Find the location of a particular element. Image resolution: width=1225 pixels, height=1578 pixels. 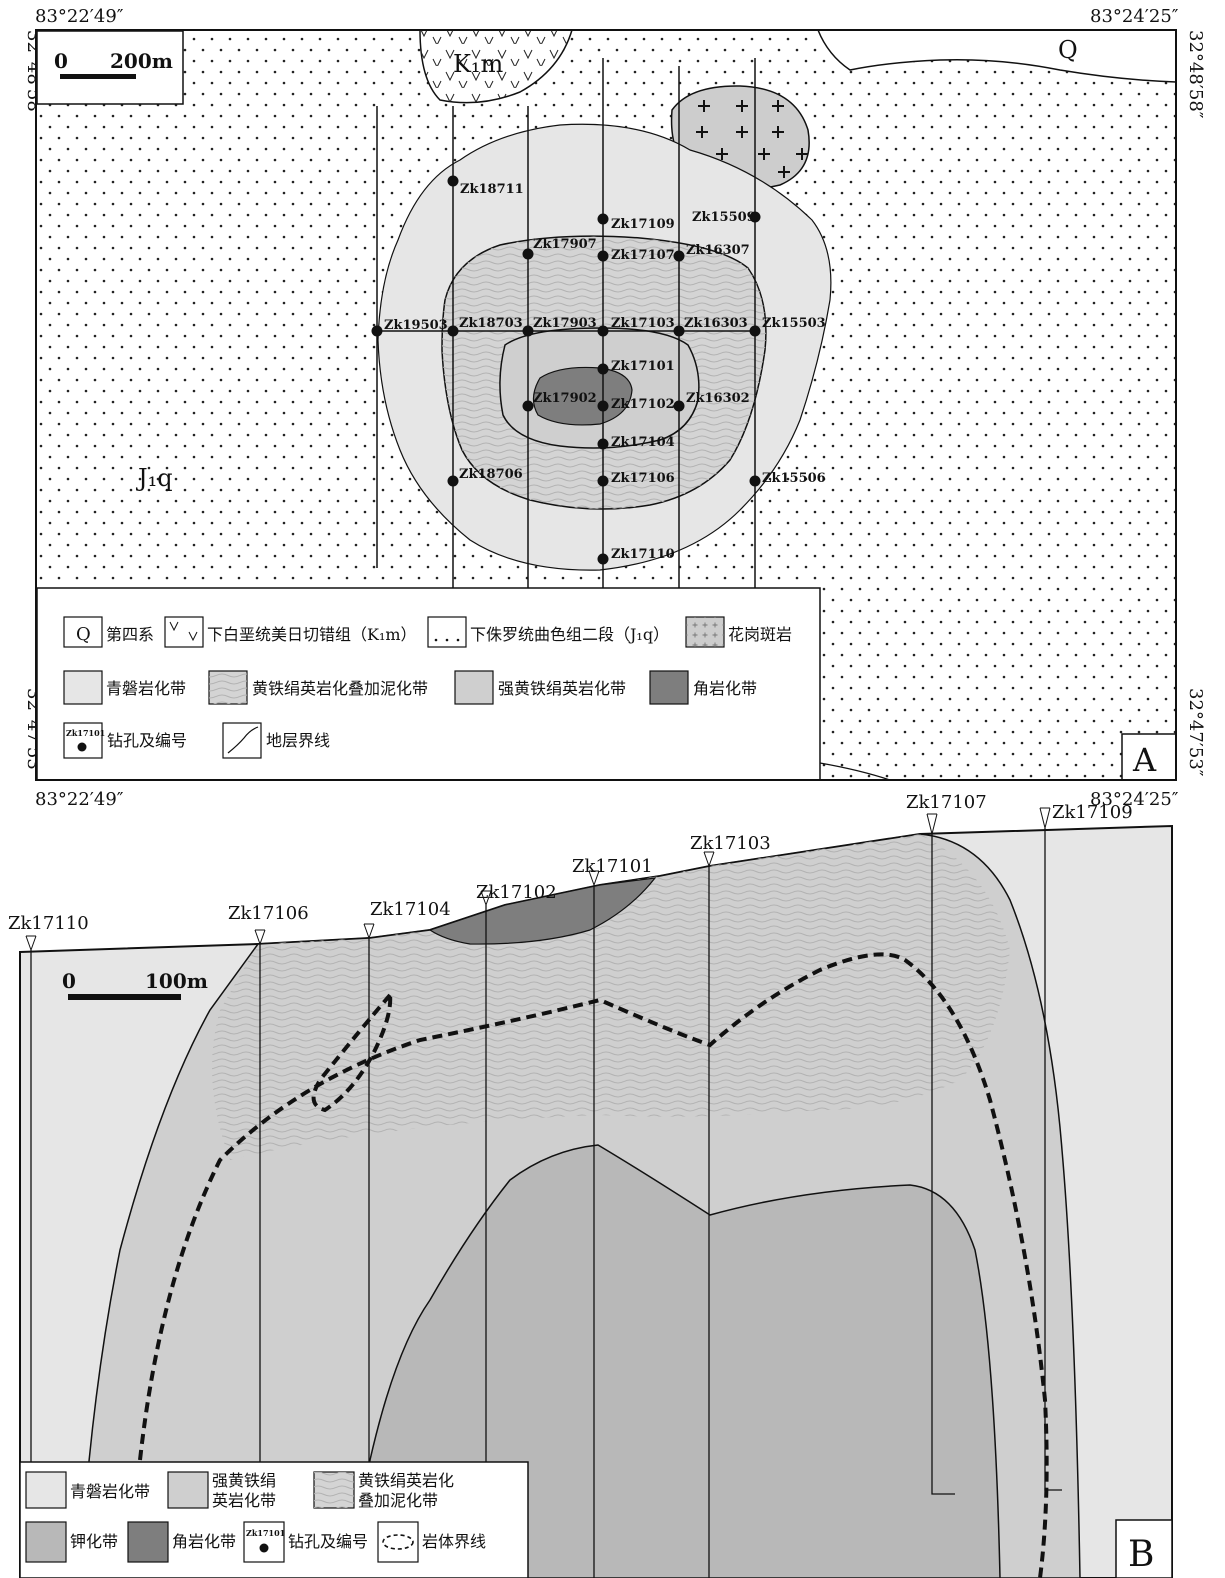

svg-text: Zk15509 is located at coordinates (724, 217).